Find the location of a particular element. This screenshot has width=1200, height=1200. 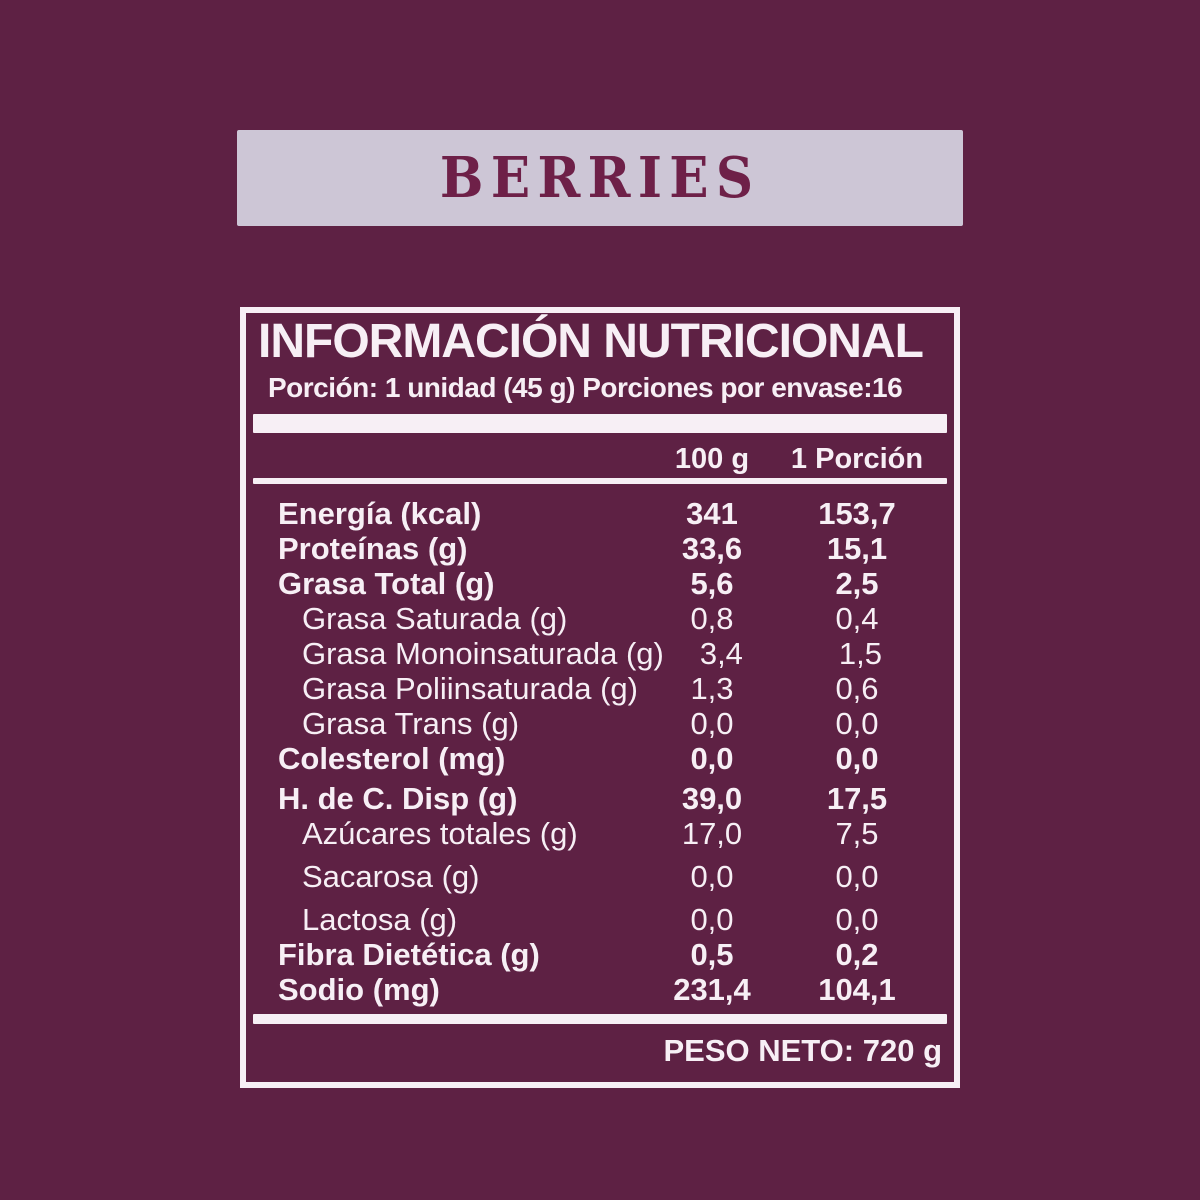

table-row: Grasa Total (g) 5,6 2,5 is located at coordinates (600, 583).